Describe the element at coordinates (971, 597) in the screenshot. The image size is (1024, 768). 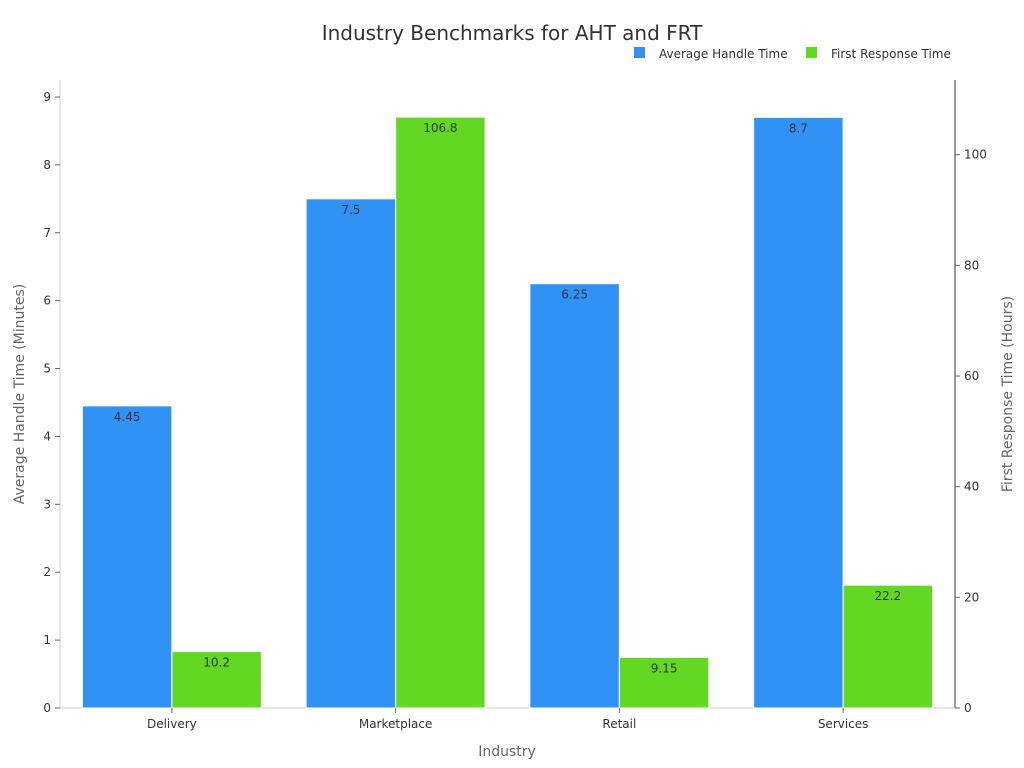
I see `right-tick-label: 20` at that location.